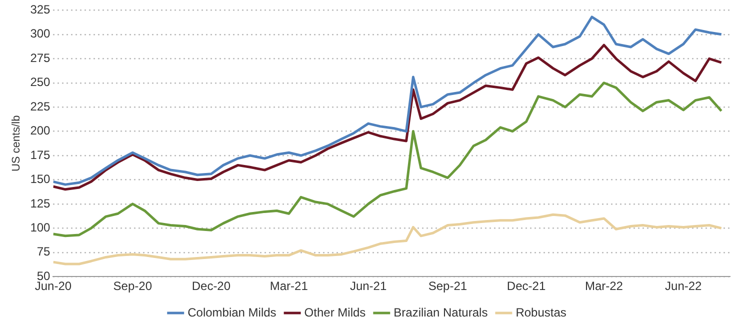  I want to click on y-tick-label: 225, so click(40, 106).